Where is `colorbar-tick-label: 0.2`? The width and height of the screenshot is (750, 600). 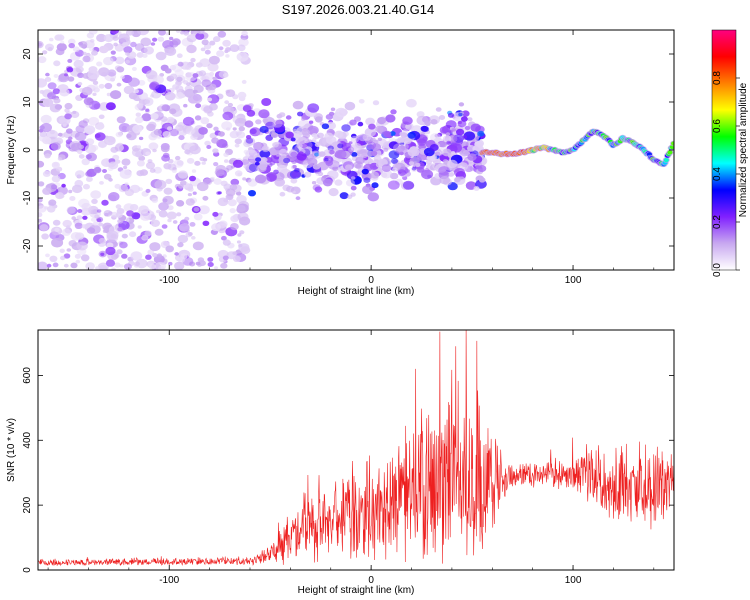
colorbar-tick-label: 0.2 is located at coordinates (717, 222).